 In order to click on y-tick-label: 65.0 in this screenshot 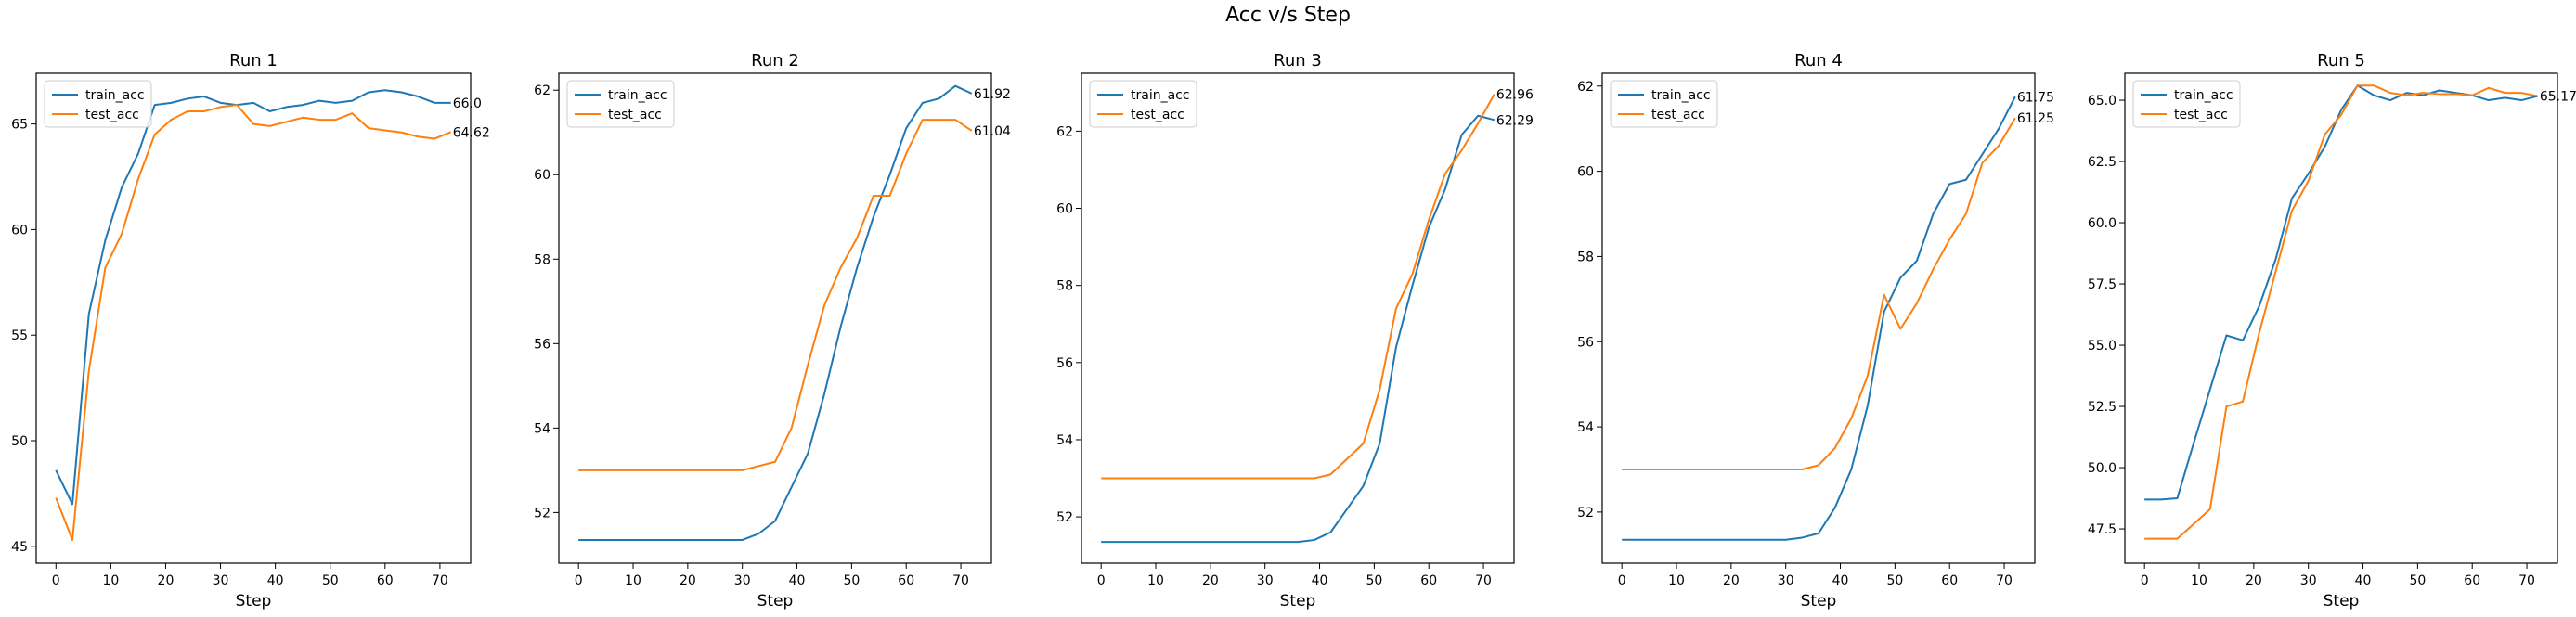, I will do `click(2102, 101)`.